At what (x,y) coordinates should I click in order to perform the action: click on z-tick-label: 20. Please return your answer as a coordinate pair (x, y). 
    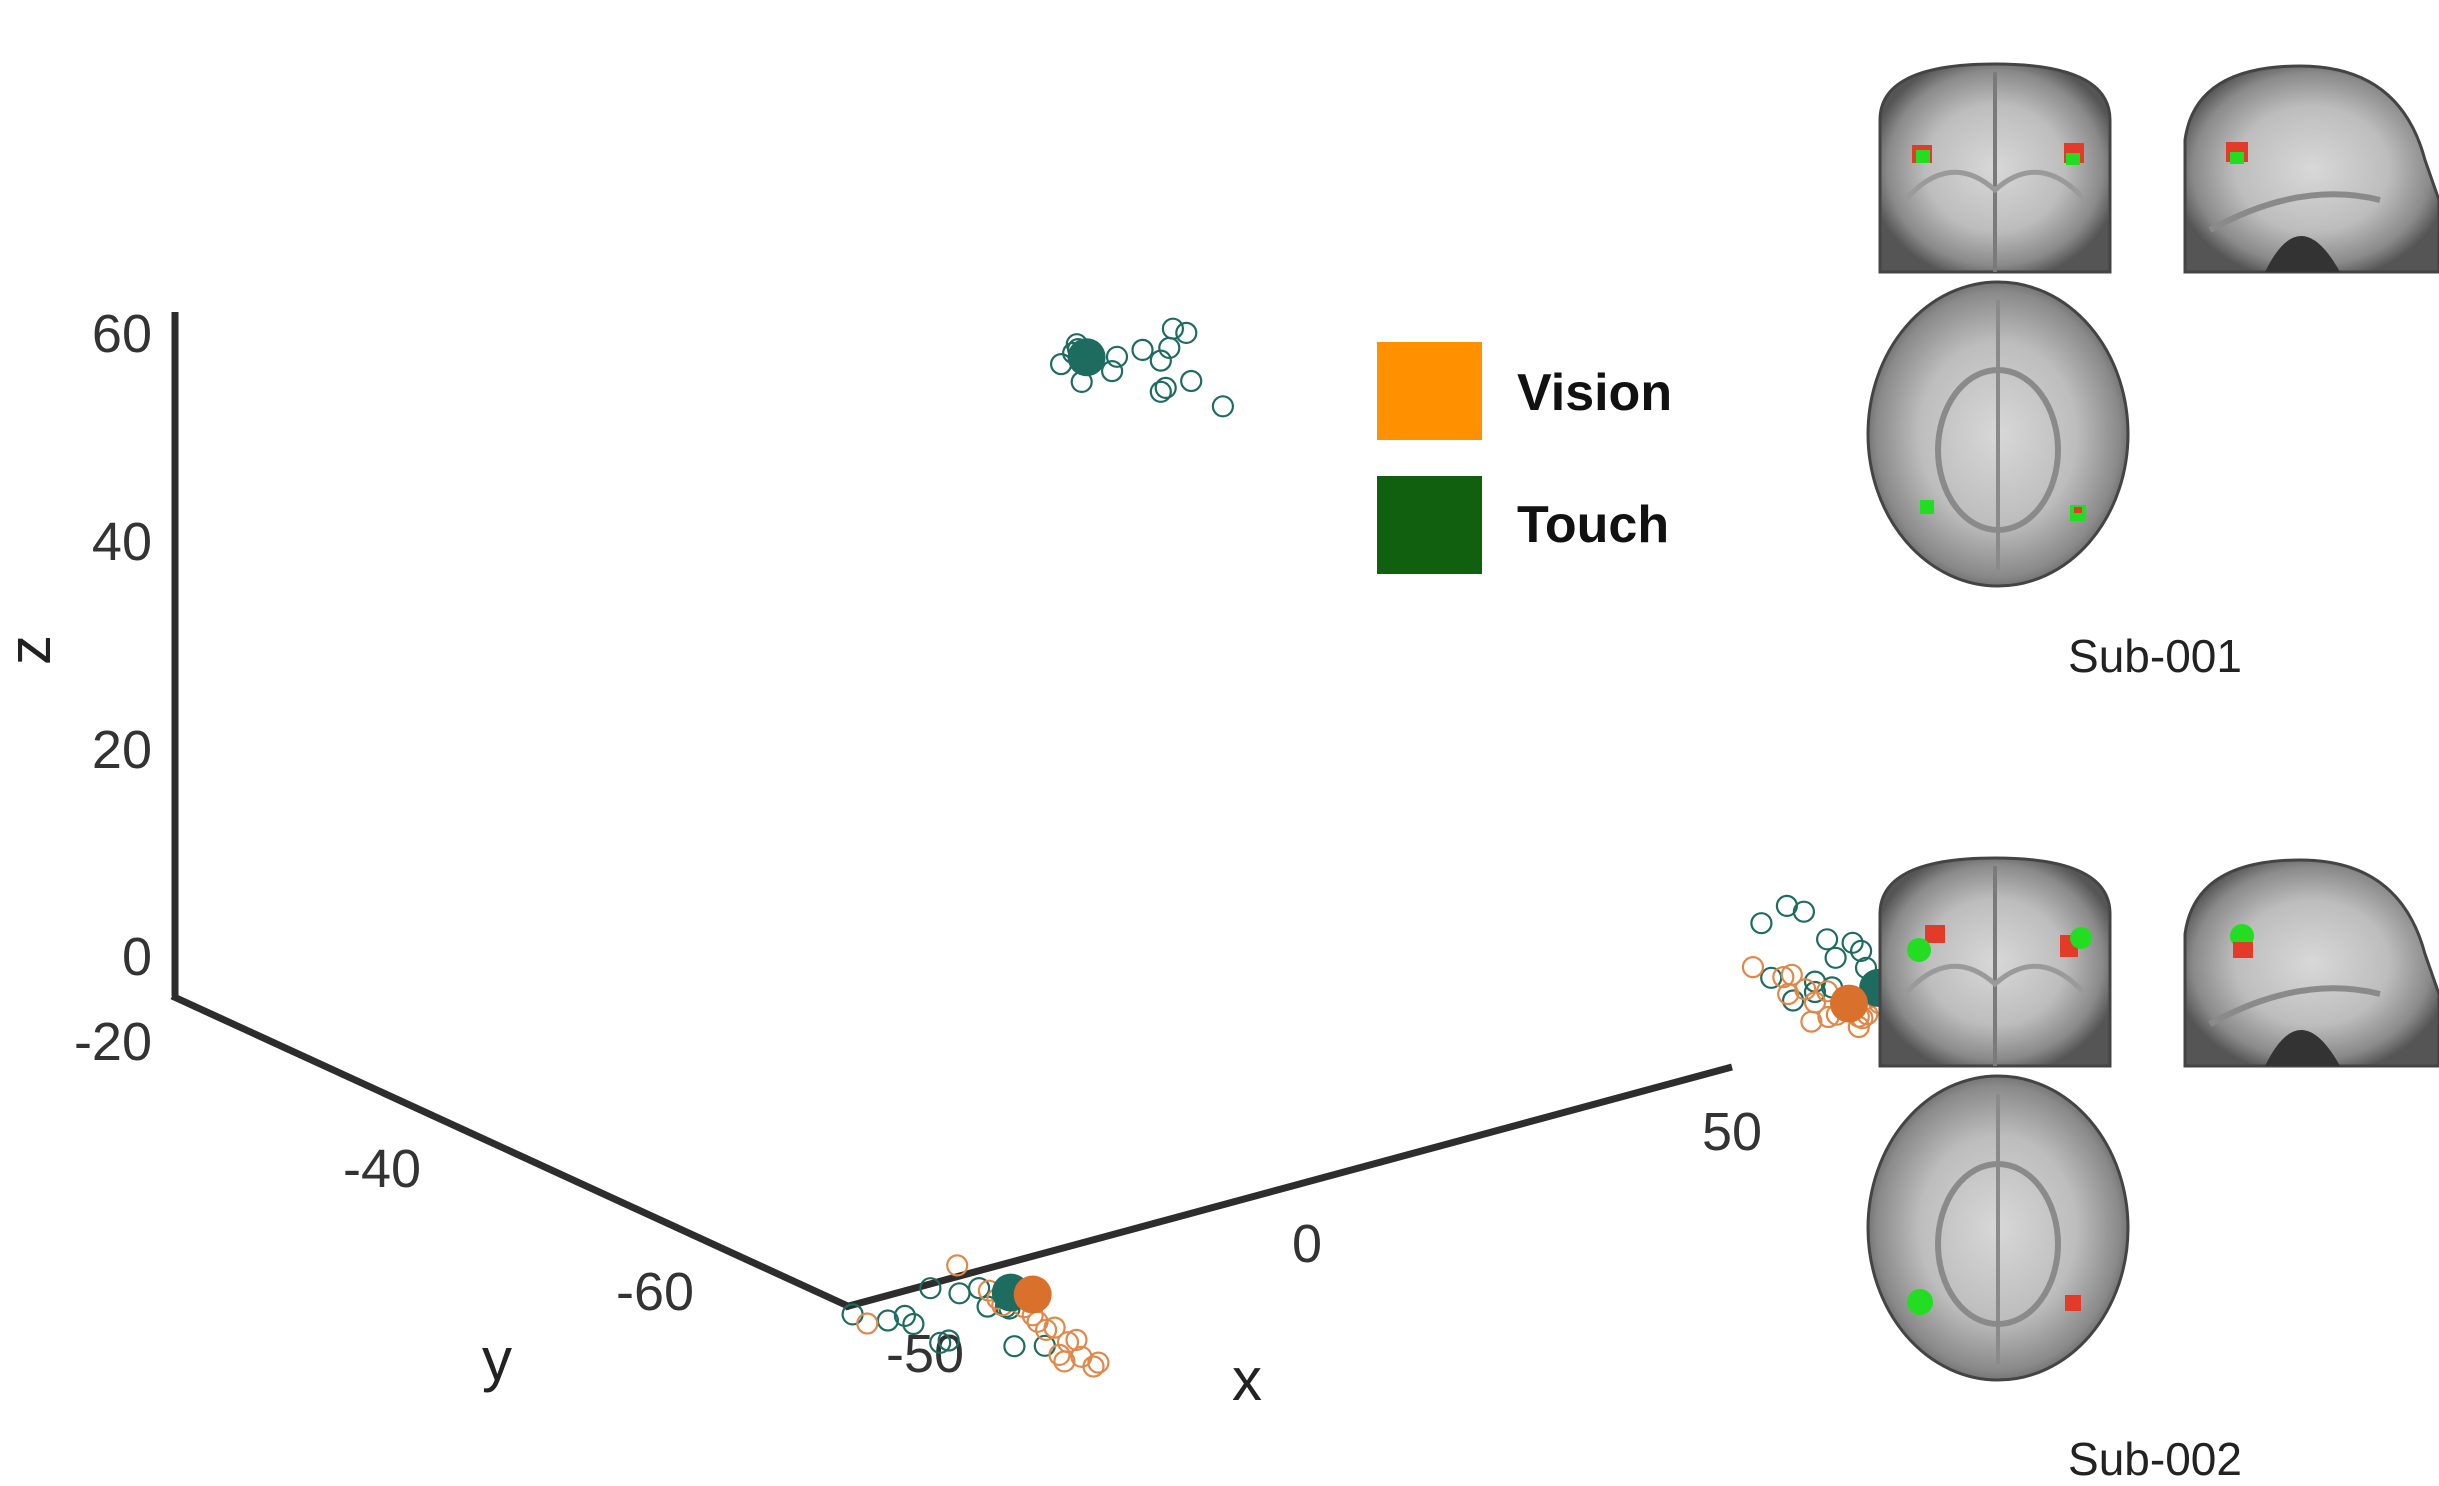
    Looking at the image, I should click on (122, 750).